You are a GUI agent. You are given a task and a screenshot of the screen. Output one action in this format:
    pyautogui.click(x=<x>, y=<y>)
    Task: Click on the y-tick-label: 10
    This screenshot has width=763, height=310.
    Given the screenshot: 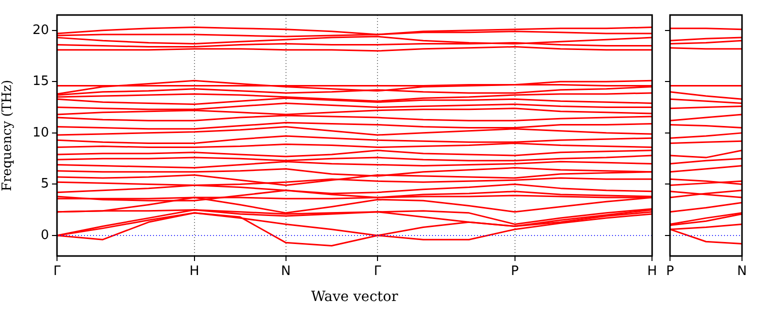 What is the action you would take?
    pyautogui.click(x=40, y=132)
    